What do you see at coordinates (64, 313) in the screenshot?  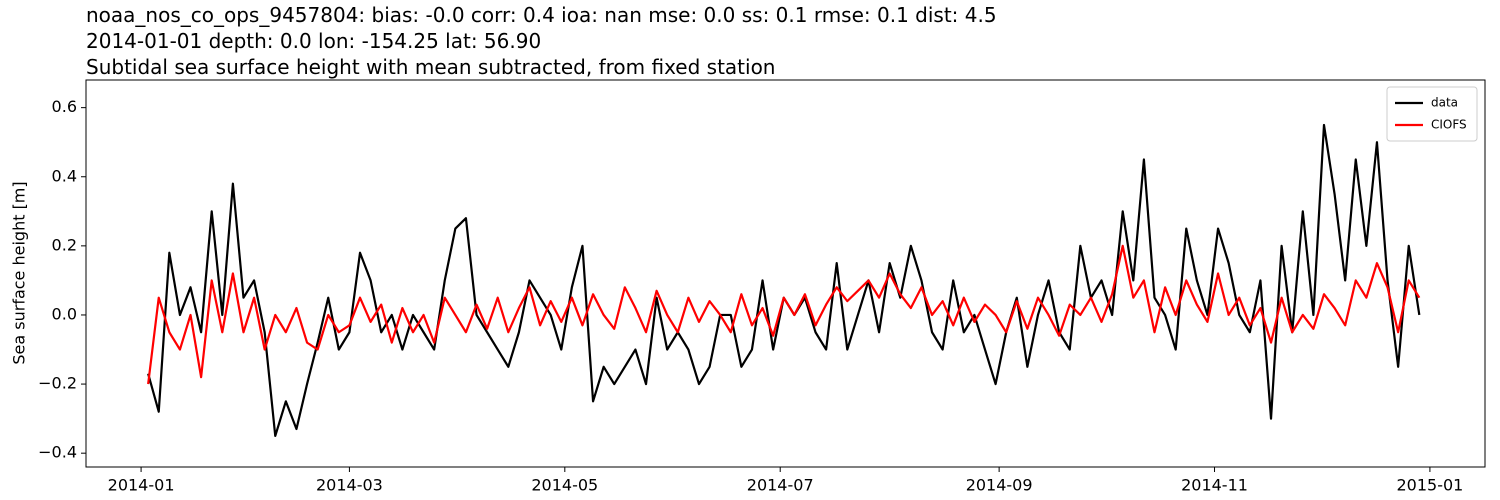 I see `y-tick-label: 0.0` at bounding box center [64, 313].